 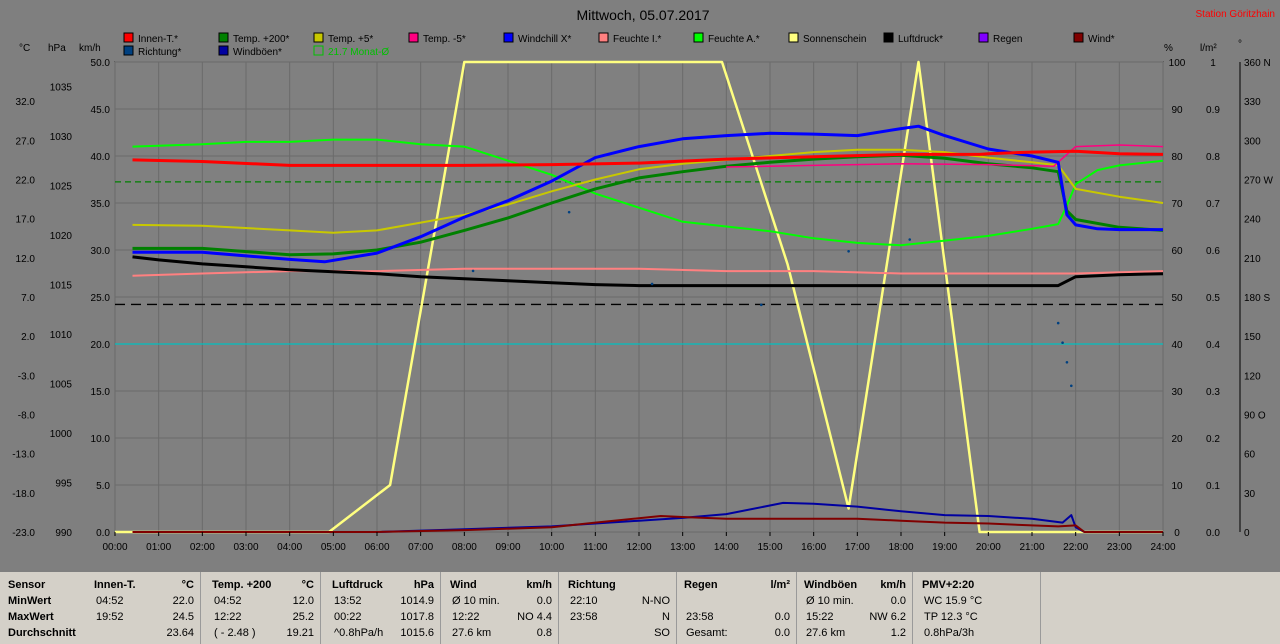 What do you see at coordinates (358, 52) in the screenshot?
I see `legend-label-monat: 21.7 Monat-Ø` at bounding box center [358, 52].